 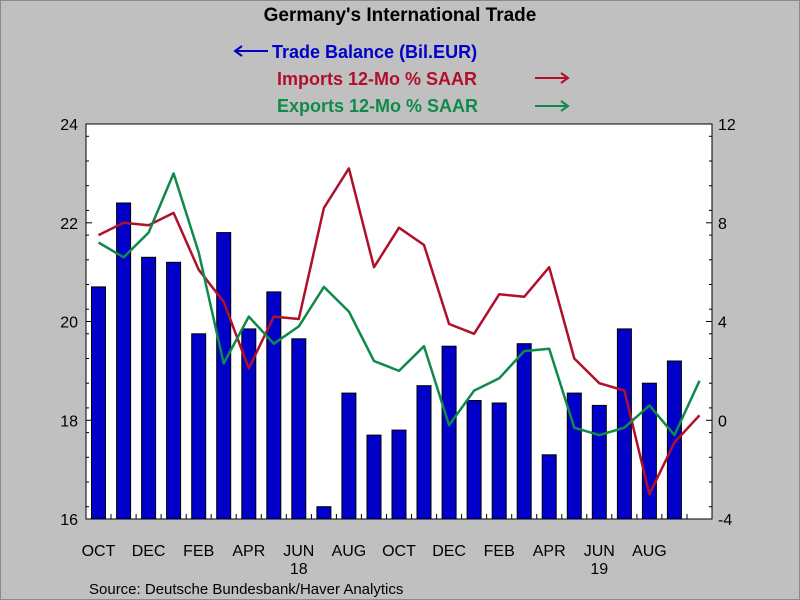 What do you see at coordinates (374, 52) in the screenshot?
I see `legend-trade-balance: Trade Balance (Bil.EUR)` at bounding box center [374, 52].